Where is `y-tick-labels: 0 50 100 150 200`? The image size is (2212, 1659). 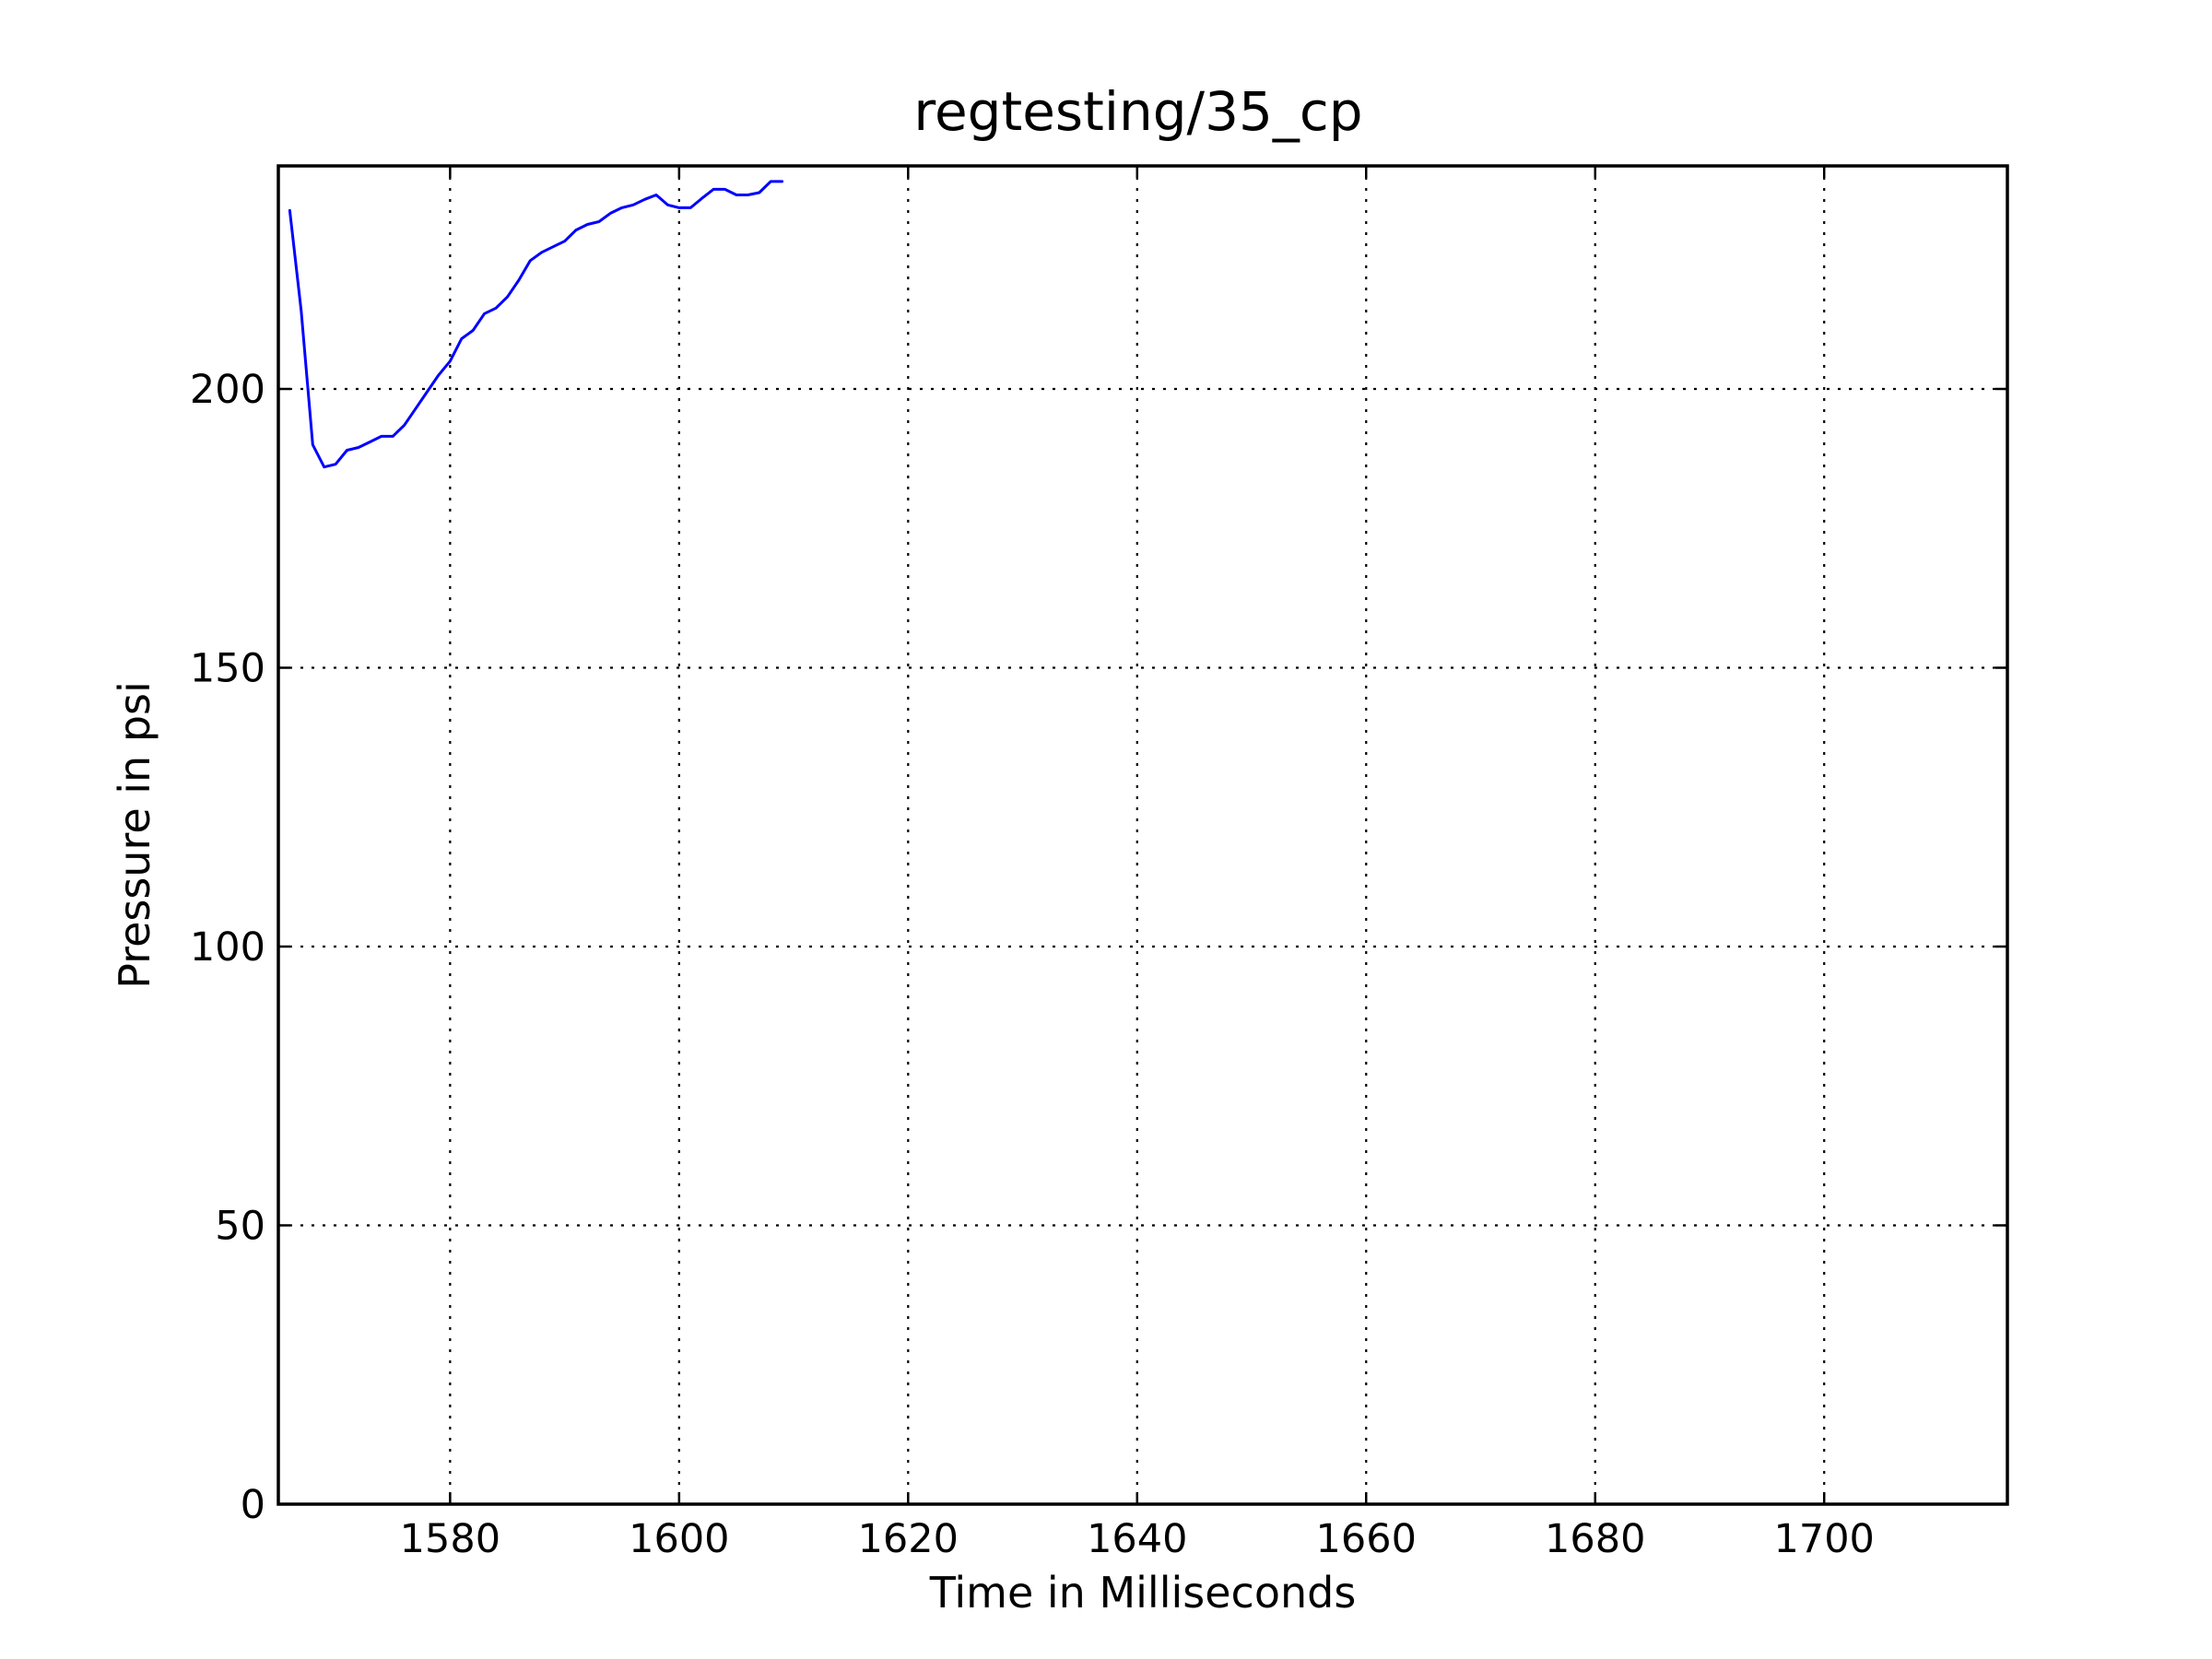 y-tick-labels: 0 50 100 150 200 is located at coordinates (227, 947).